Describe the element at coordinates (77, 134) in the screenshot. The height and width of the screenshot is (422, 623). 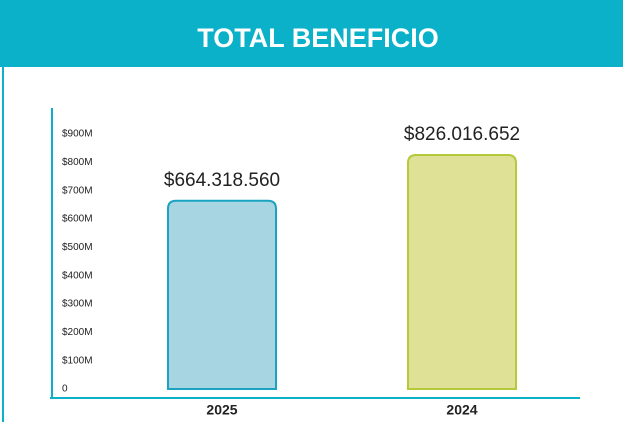
I see `y-tick-label: $900M` at that location.